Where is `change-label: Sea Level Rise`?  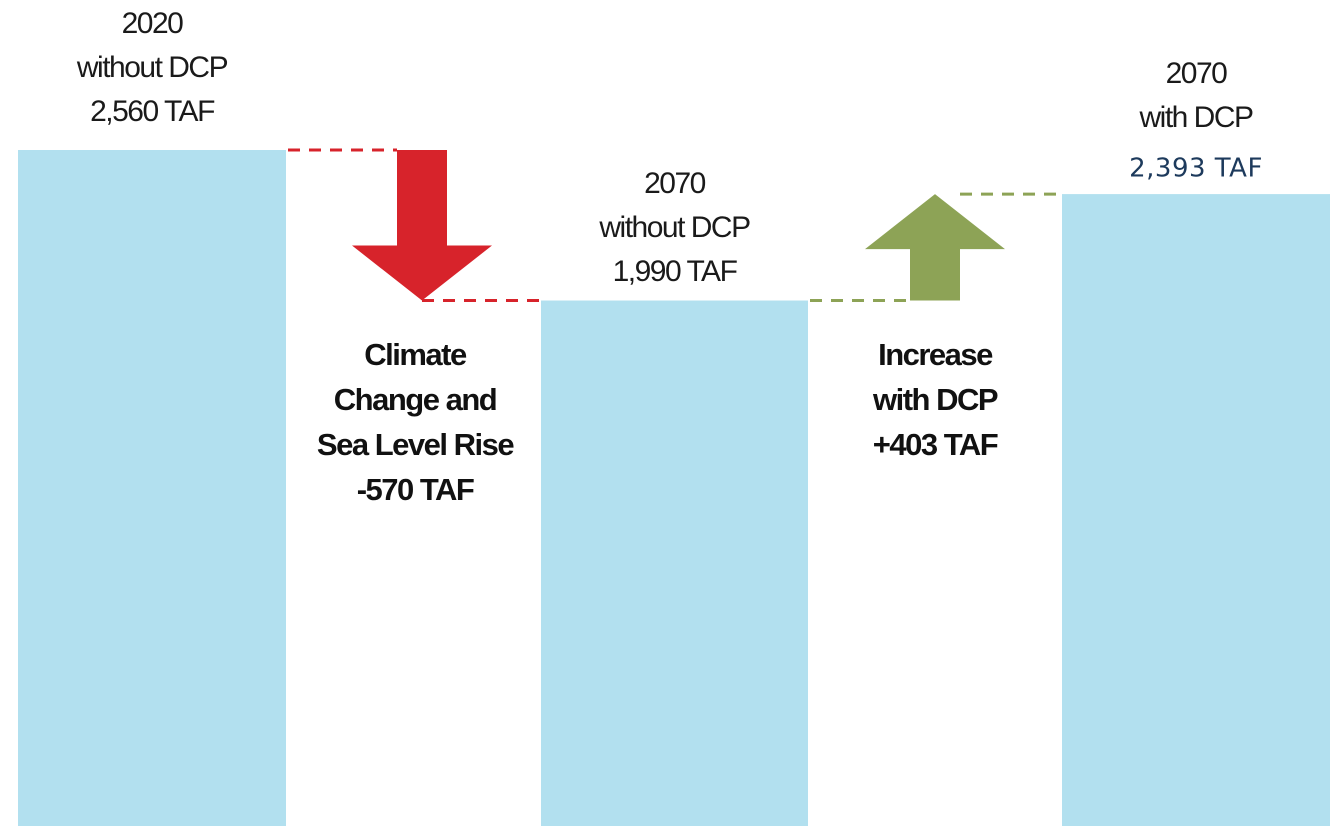 change-label: Sea Level Rise is located at coordinates (415, 444).